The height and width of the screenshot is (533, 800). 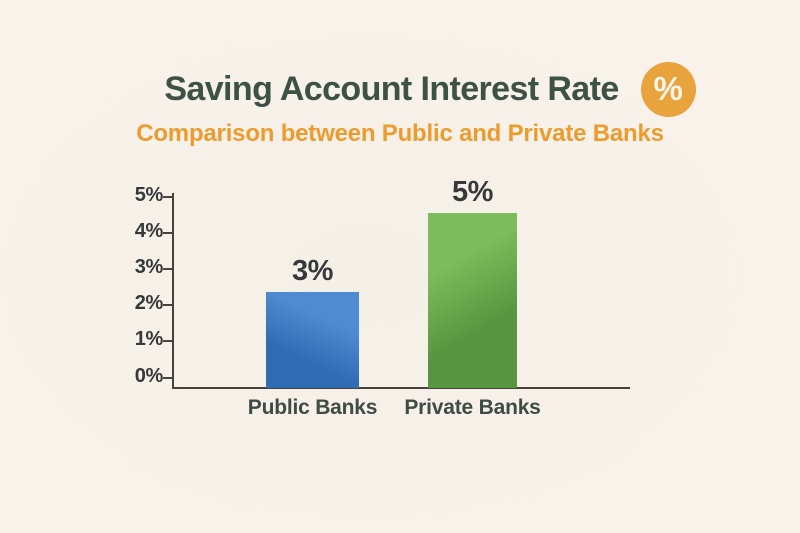 I want to click on y-tick-label: 4%, so click(x=149, y=230).